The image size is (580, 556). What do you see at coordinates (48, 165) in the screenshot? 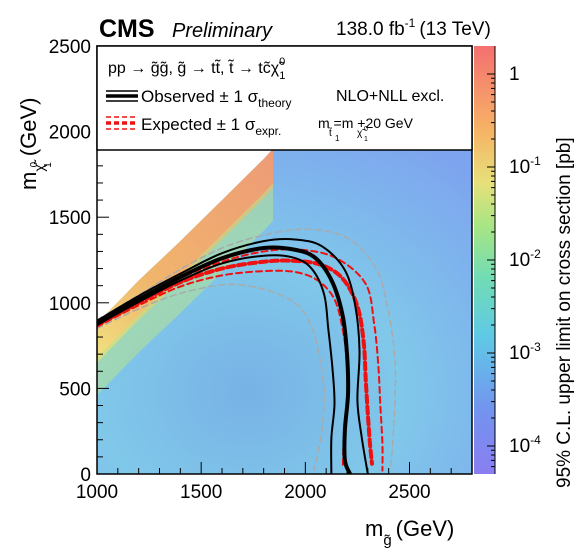
I see `y-axis-title-sub-sub: 1` at bounding box center [48, 165].